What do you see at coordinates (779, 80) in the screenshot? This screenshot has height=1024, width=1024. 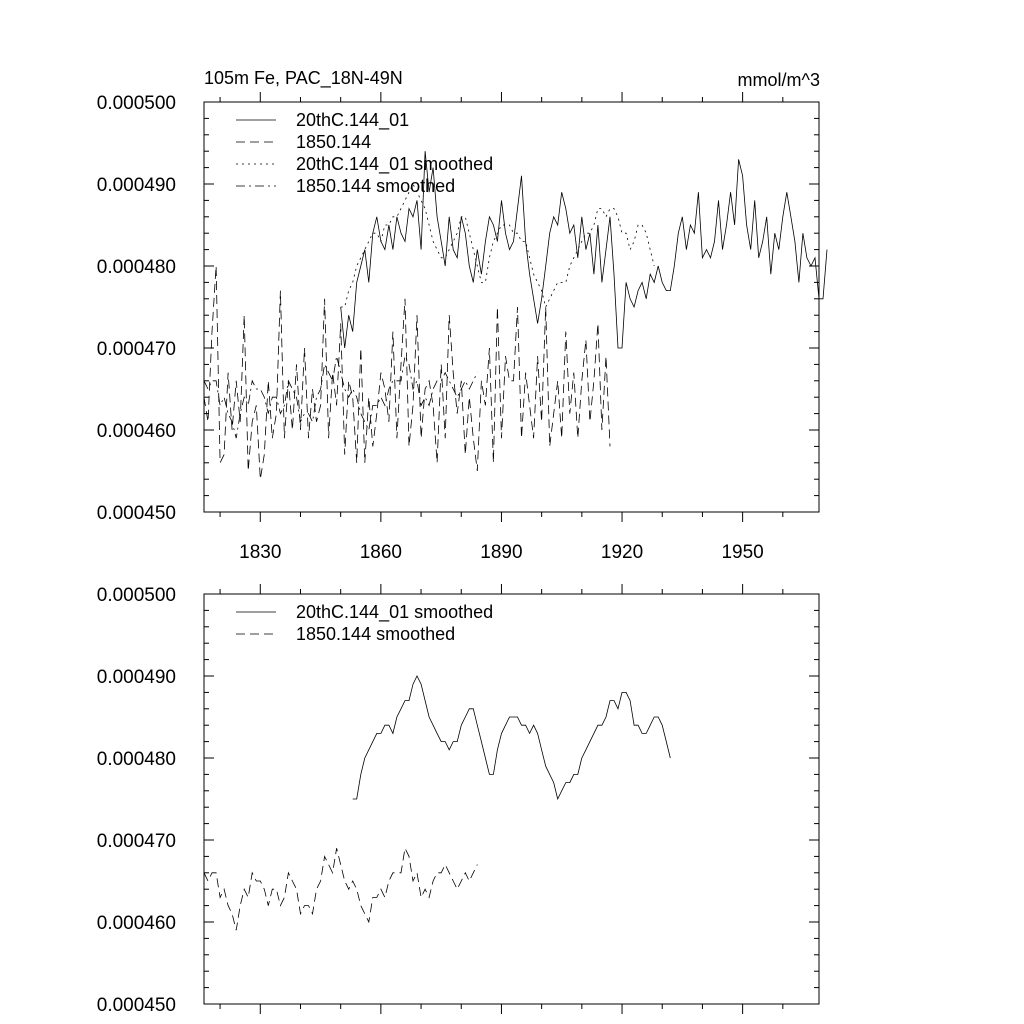 I see `chart-units-label: mmol/m^3` at bounding box center [779, 80].